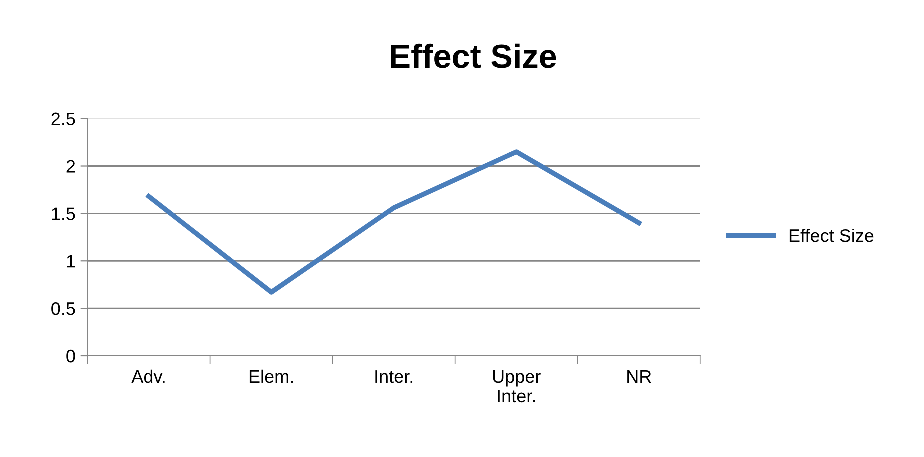  I want to click on x-tick-label: Elem., so click(271, 377).